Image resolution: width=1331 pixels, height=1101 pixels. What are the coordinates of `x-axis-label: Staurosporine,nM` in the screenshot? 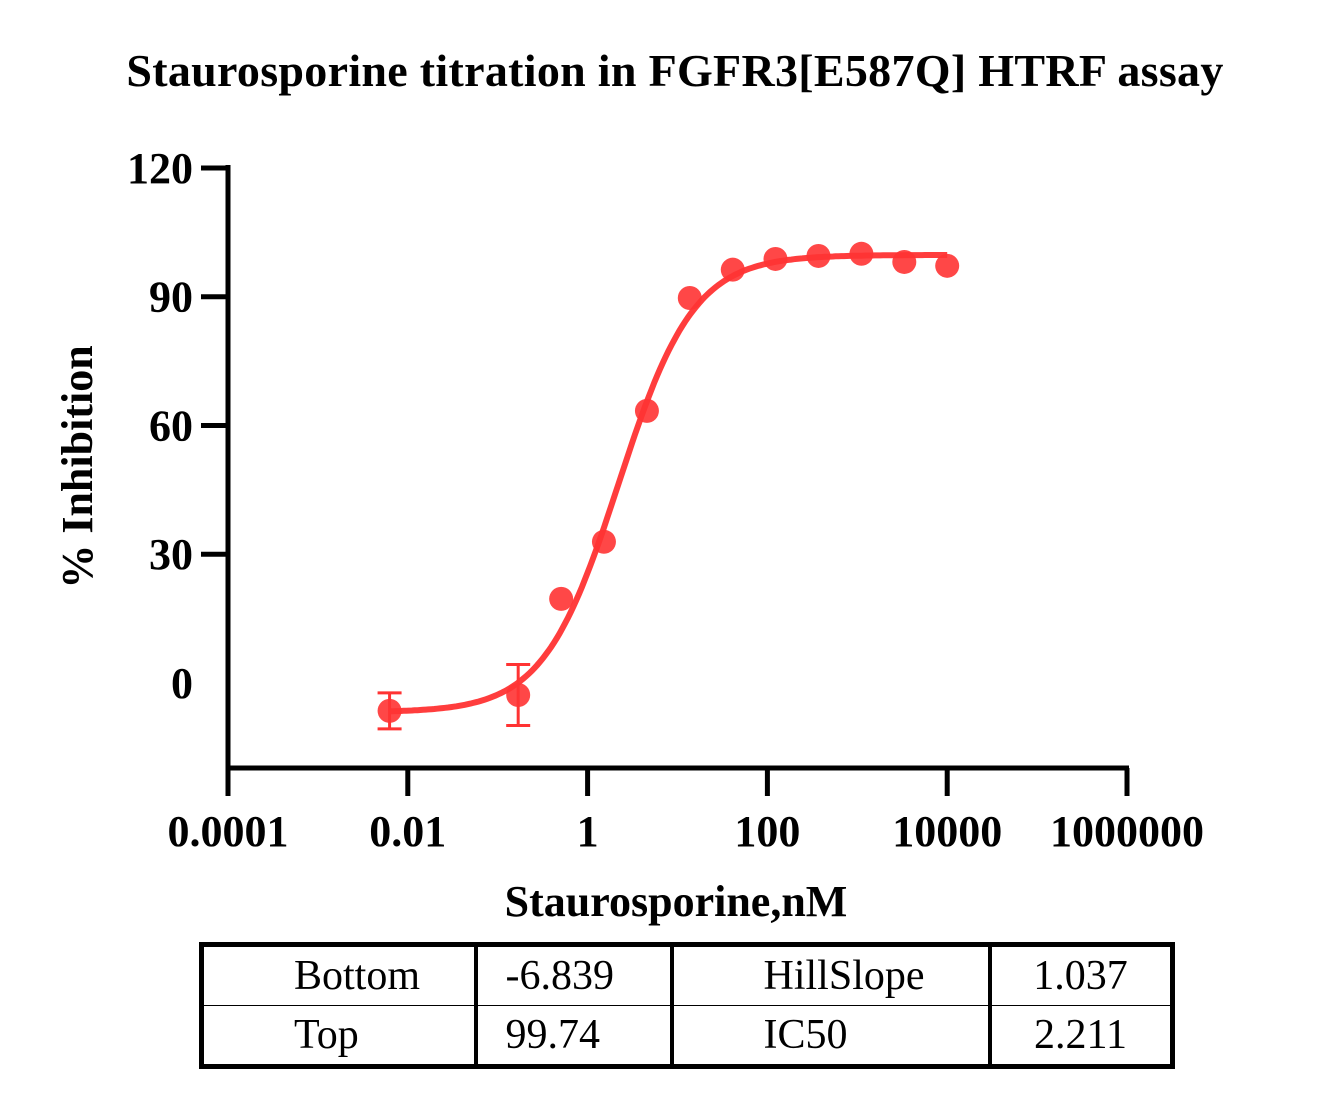 It's located at (676, 901).